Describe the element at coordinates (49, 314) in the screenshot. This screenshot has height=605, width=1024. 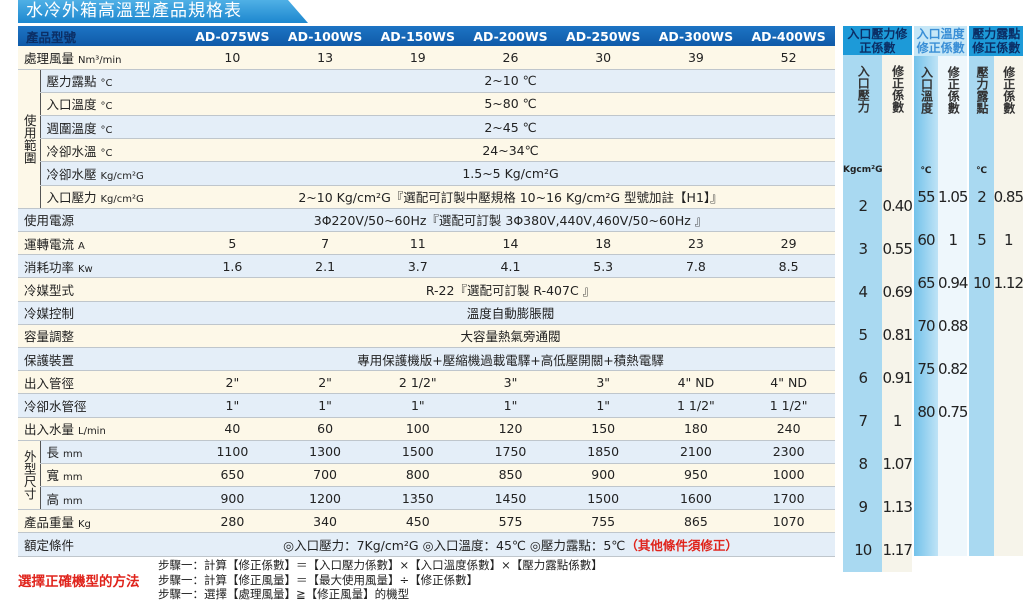
I see `row-label-text: 冷媒控制` at that location.